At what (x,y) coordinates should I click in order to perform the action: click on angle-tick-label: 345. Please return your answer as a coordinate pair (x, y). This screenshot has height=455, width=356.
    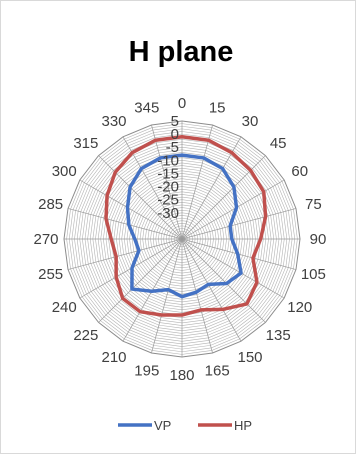
    Looking at the image, I should click on (146, 108).